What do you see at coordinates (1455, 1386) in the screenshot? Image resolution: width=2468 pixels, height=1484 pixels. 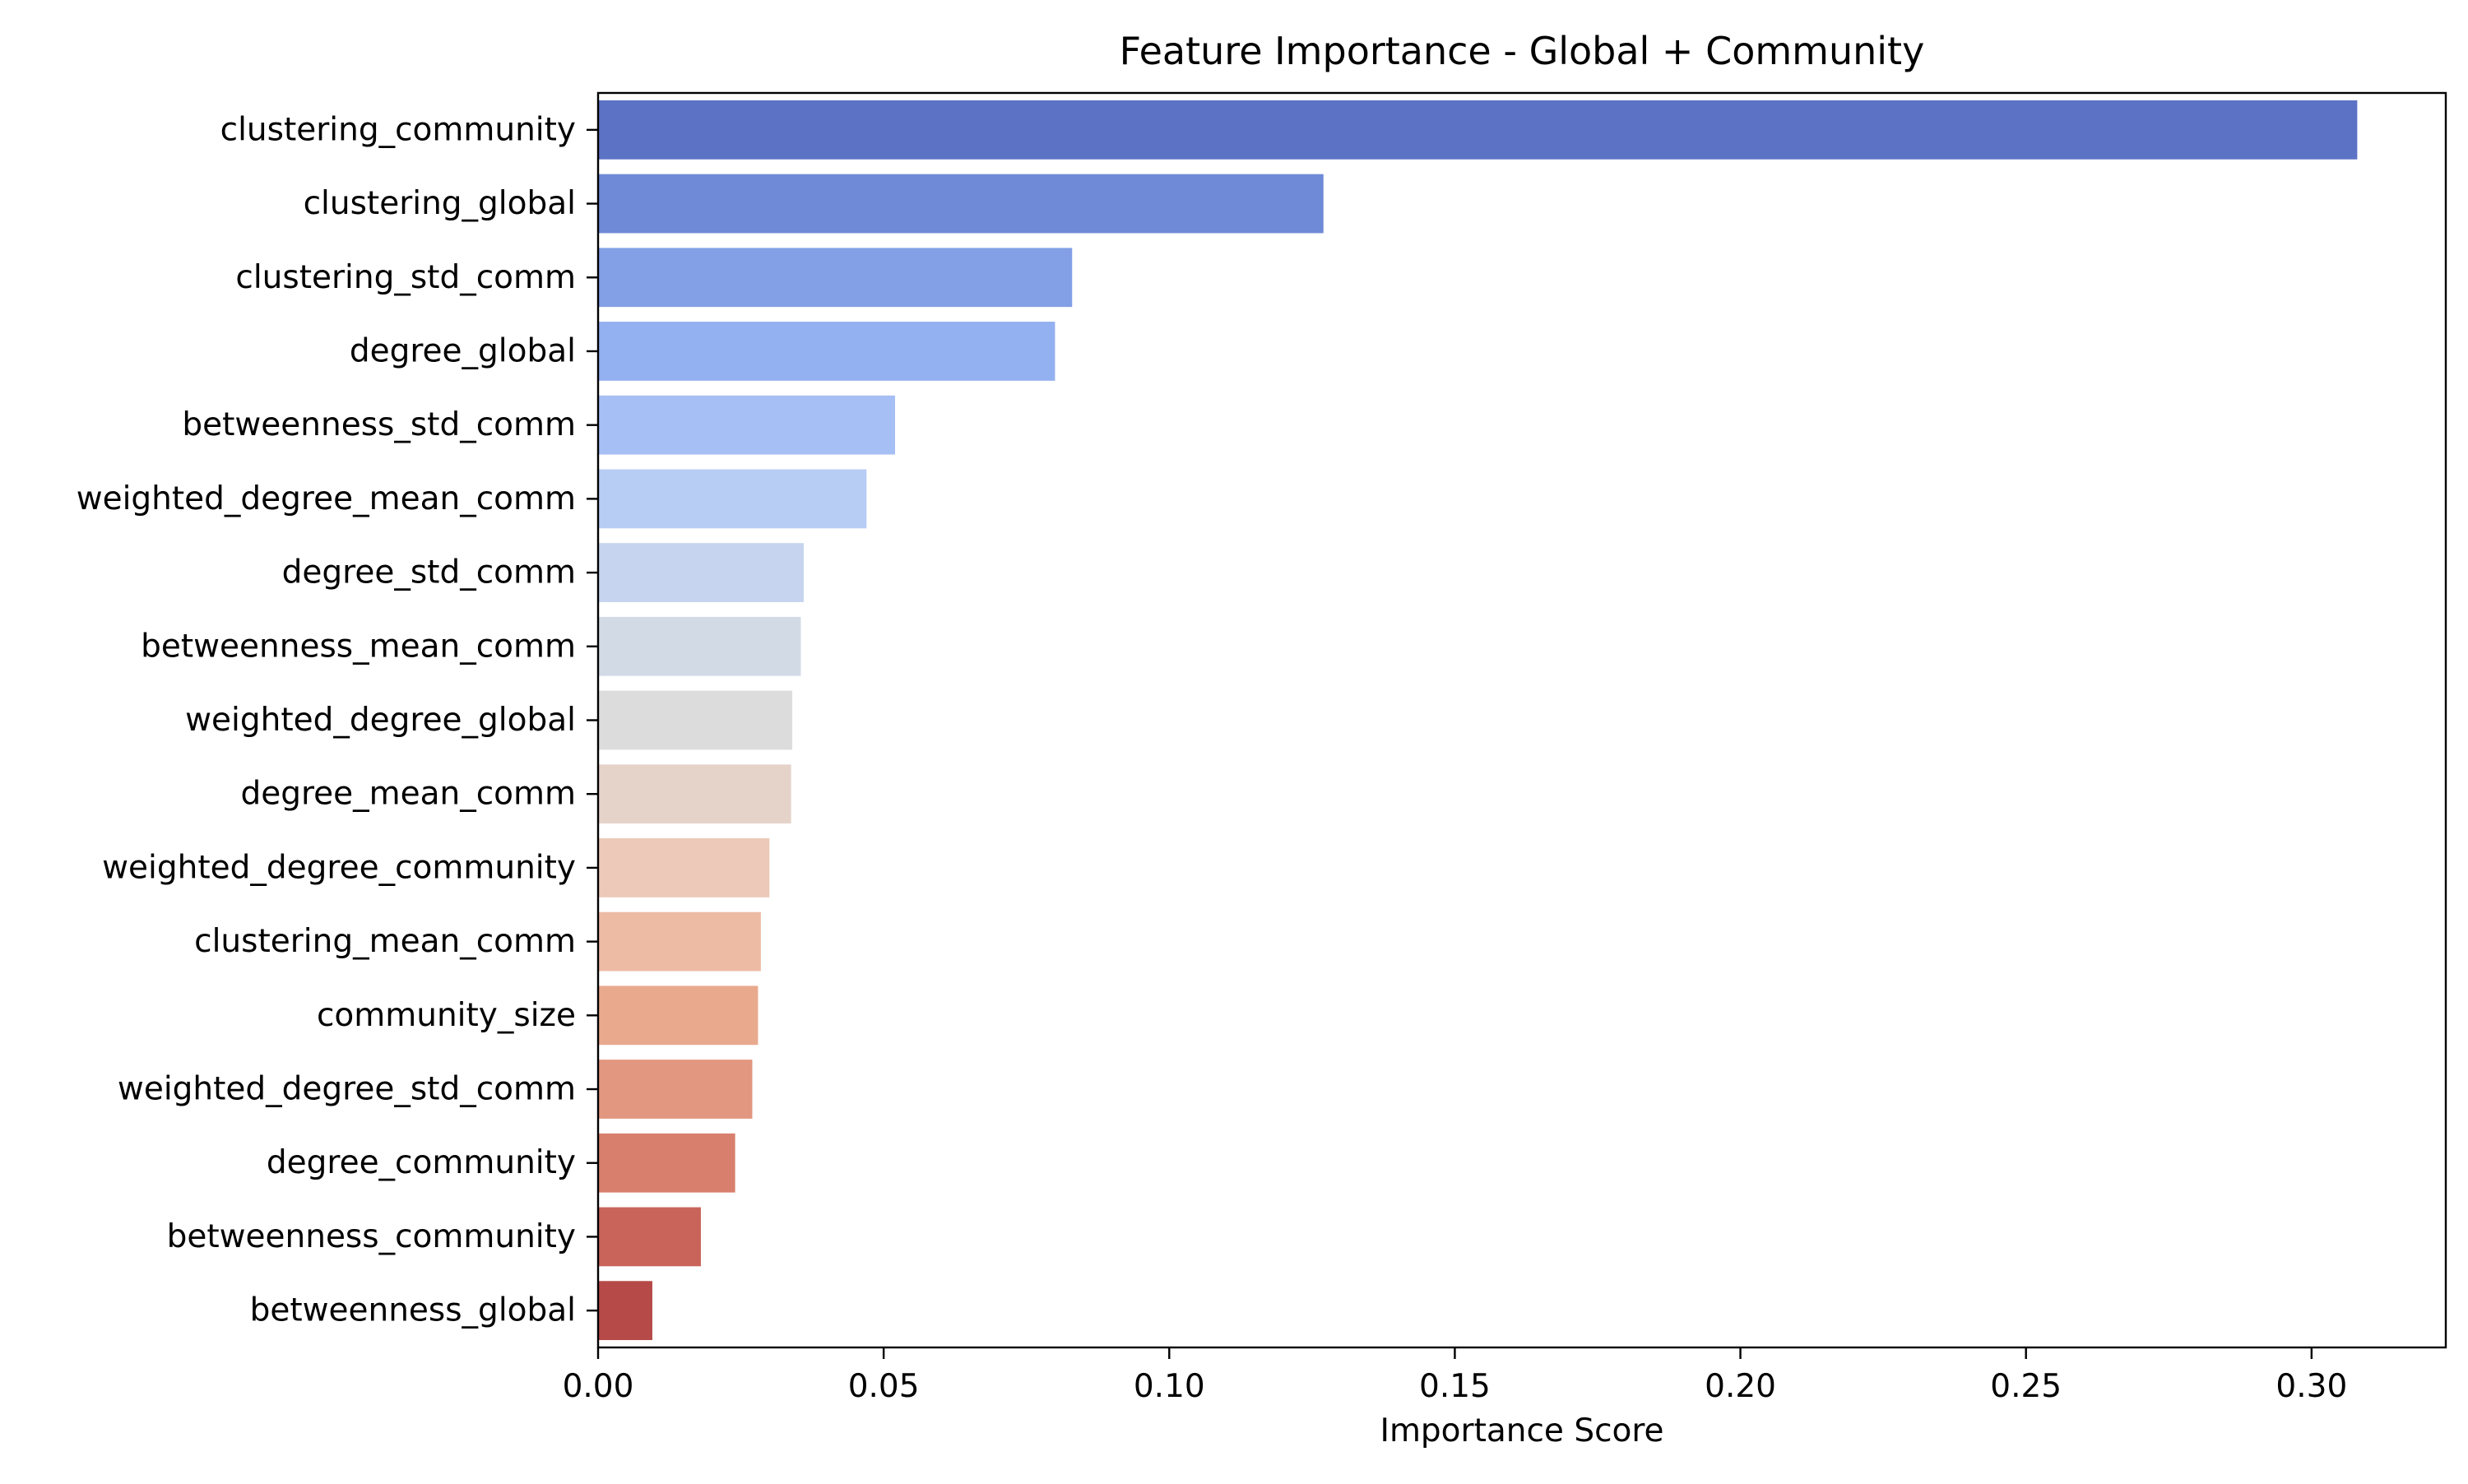 I see `x-tick-label: 0.15` at bounding box center [1455, 1386].